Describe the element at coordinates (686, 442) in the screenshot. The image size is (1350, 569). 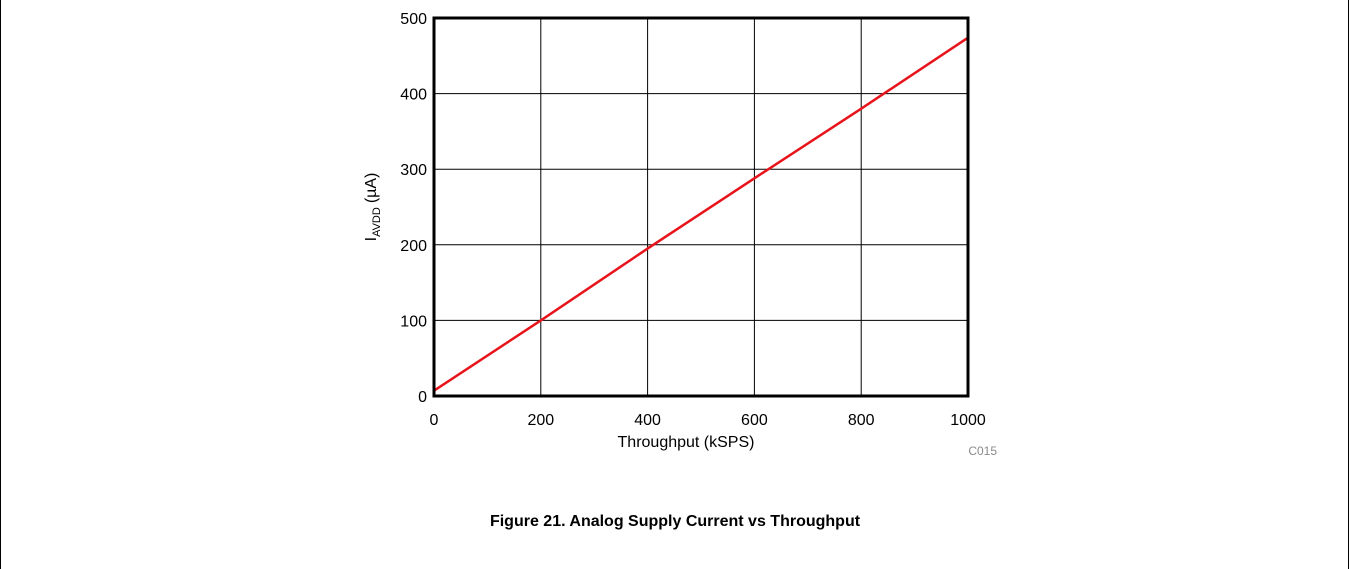
I see `x-axis-label: Throughput (kSPS)` at that location.